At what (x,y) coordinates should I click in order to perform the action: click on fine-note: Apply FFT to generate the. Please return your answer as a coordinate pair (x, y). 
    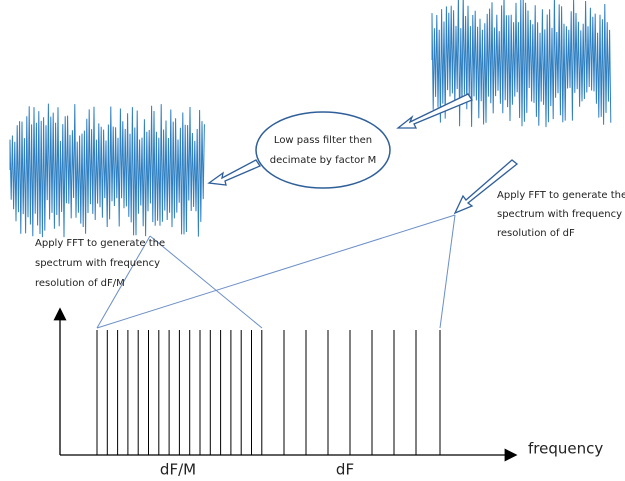
    Looking at the image, I should click on (100, 243).